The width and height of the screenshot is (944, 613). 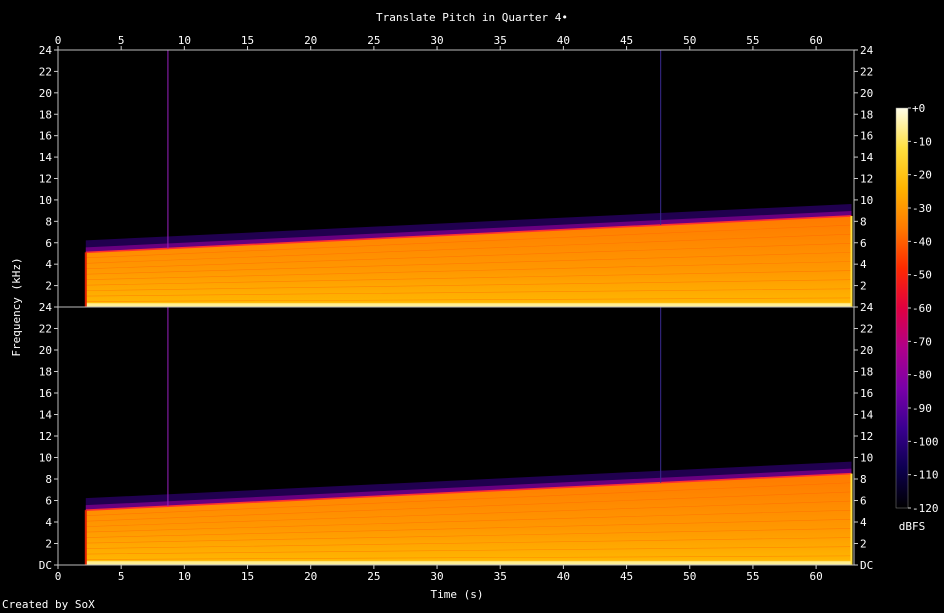 I want to click on y-tick-label-right: 6, so click(x=863, y=501).